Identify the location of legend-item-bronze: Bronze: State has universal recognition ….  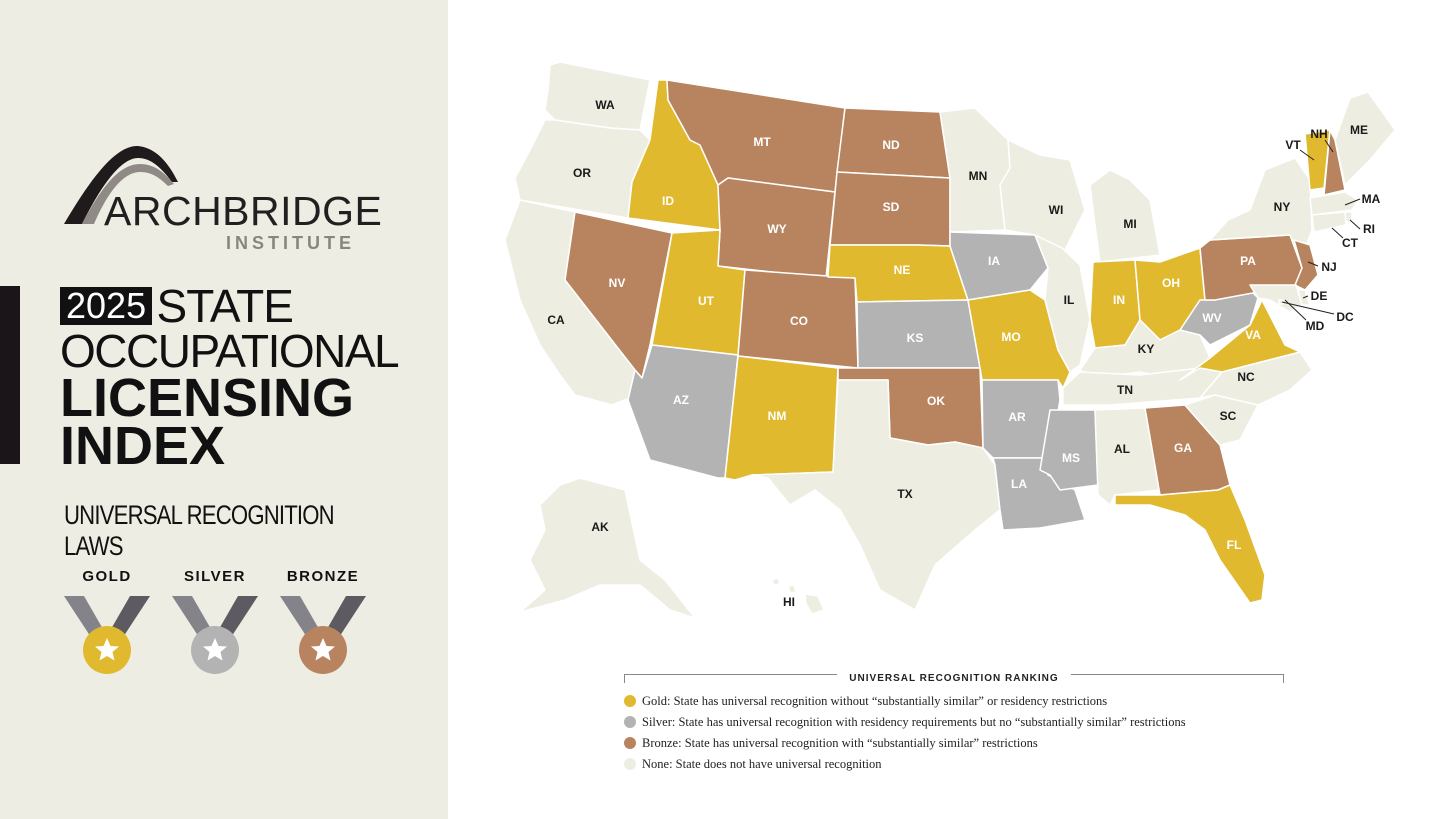
(831, 743).